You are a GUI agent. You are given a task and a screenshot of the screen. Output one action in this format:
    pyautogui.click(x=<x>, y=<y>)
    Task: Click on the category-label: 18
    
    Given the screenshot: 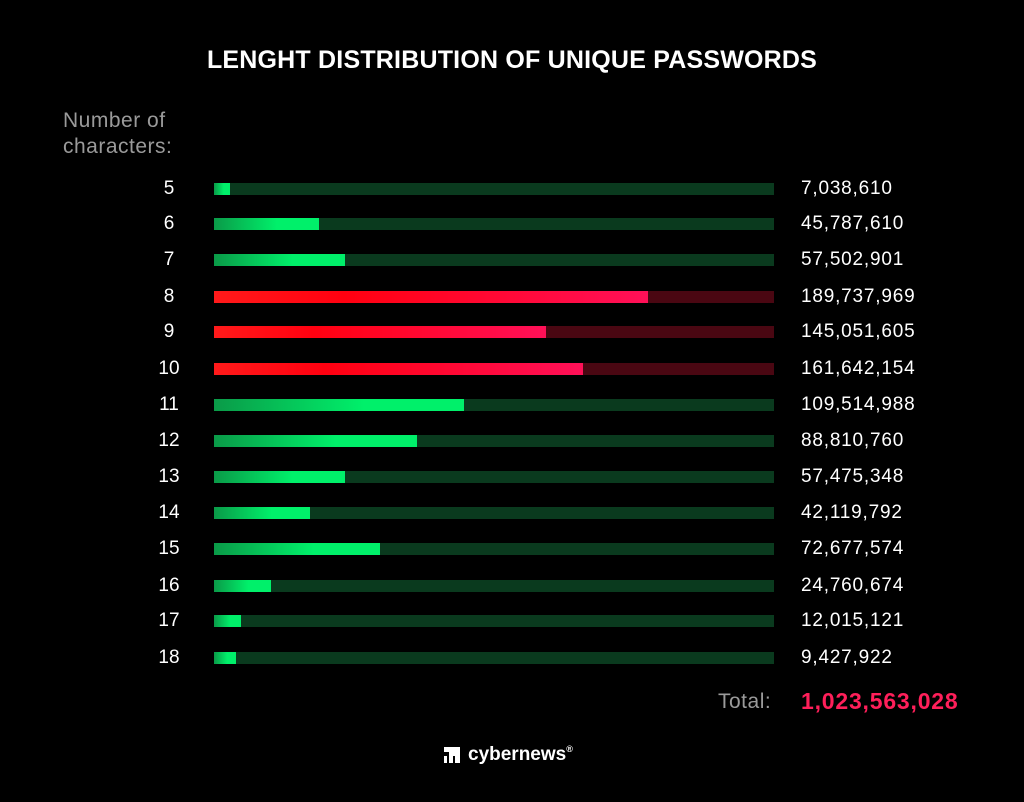 What is the action you would take?
    pyautogui.click(x=169, y=657)
    